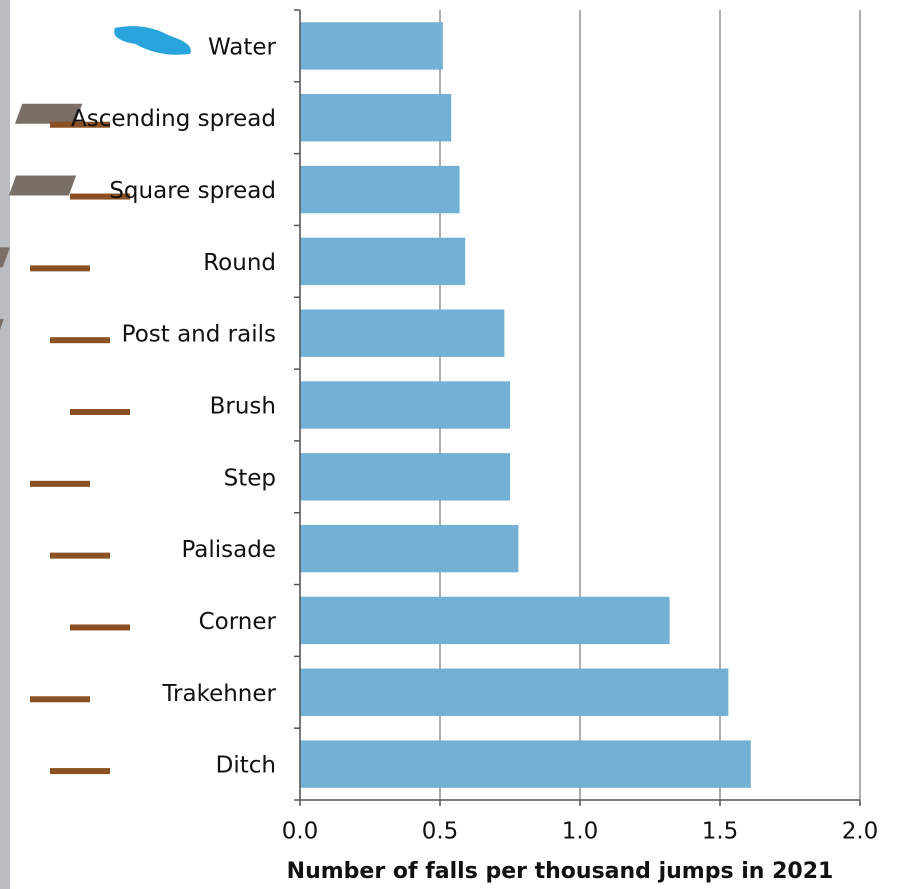 The width and height of the screenshot is (902, 889). I want to click on y-tick-label: Water, so click(242, 47).